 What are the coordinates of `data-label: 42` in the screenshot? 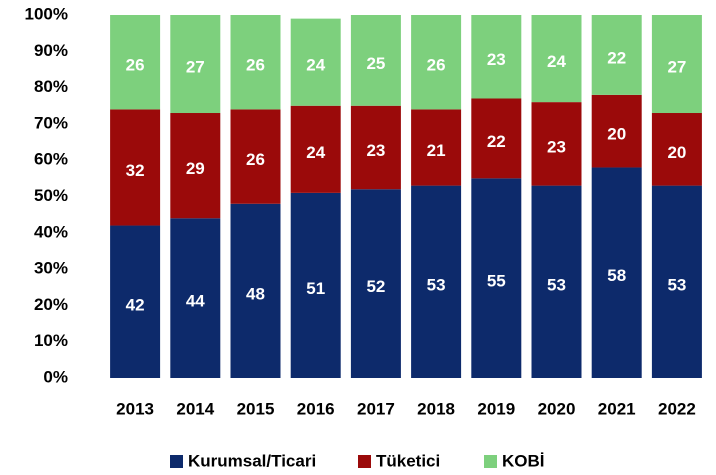 It's located at (135, 304).